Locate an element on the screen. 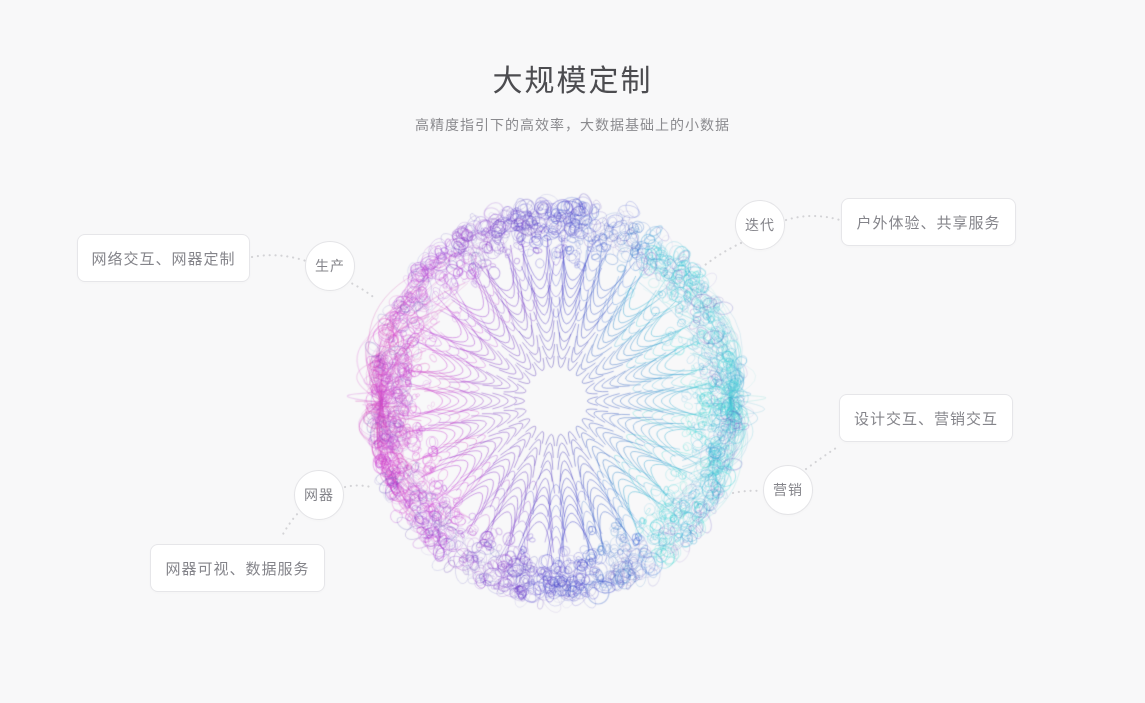  card-device-visualization: 网器可视、数据服务 is located at coordinates (237, 568).